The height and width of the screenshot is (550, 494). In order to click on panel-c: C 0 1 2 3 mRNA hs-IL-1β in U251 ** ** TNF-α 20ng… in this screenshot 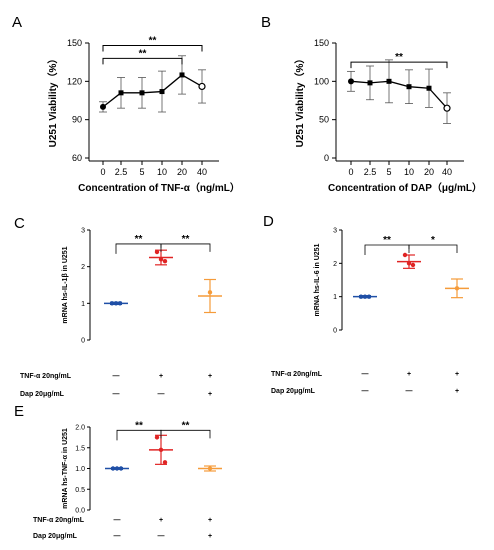, I will do `click(118, 306)`.